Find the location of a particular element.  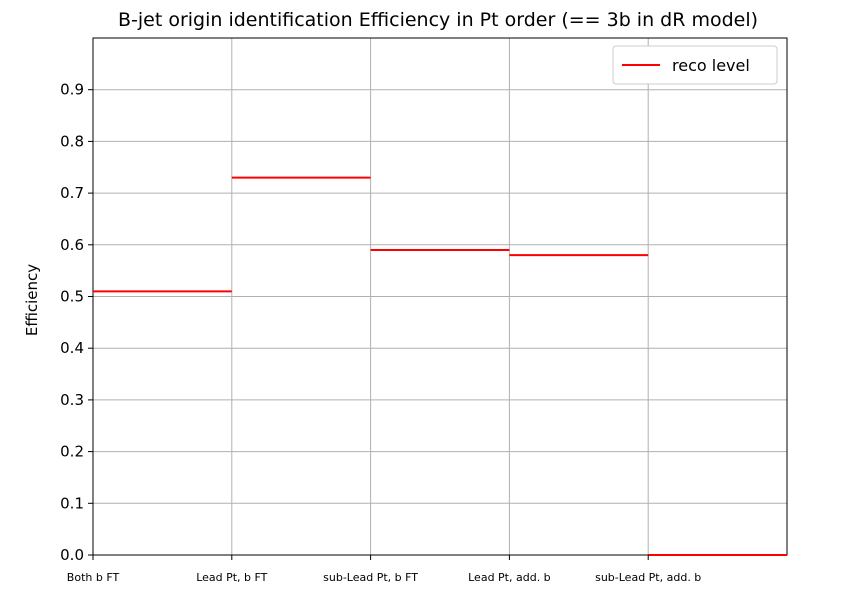

x-tick-label: Lead Pt, b FT is located at coordinates (231, 577).